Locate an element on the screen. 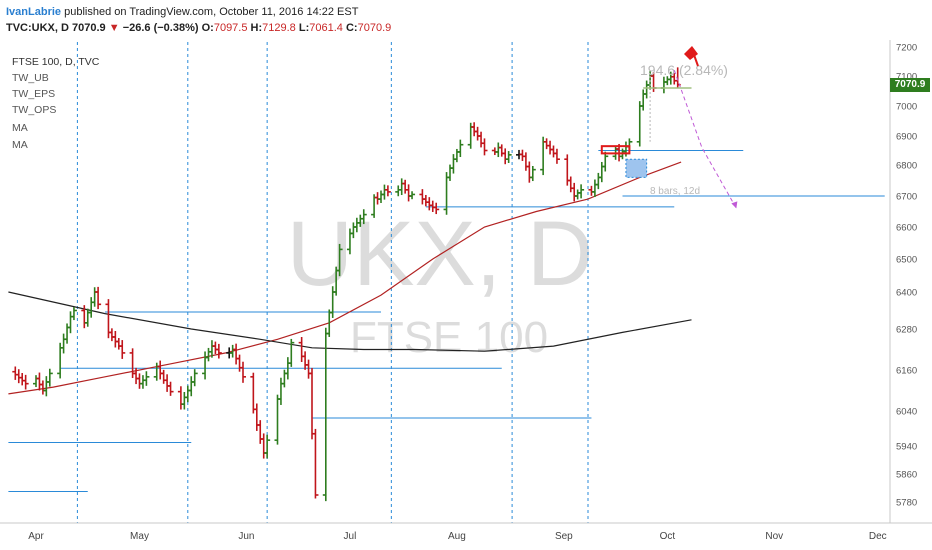 The image size is (932, 550). last-price: 7070.9 is located at coordinates (89, 28).